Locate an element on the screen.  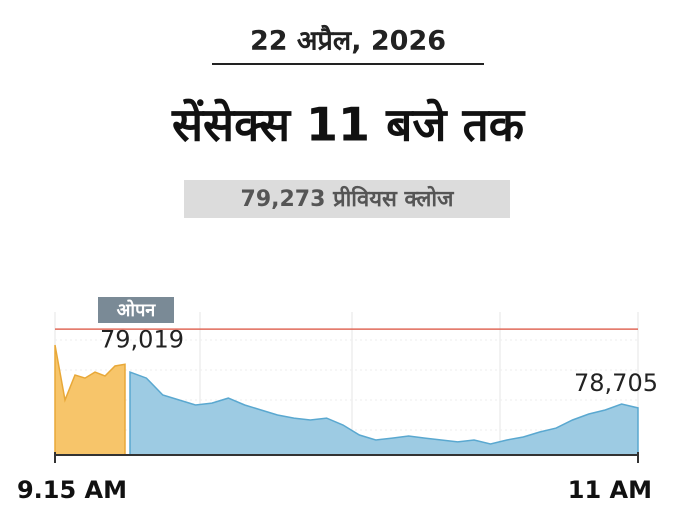
legend-box is located at coordinates (136, 310).